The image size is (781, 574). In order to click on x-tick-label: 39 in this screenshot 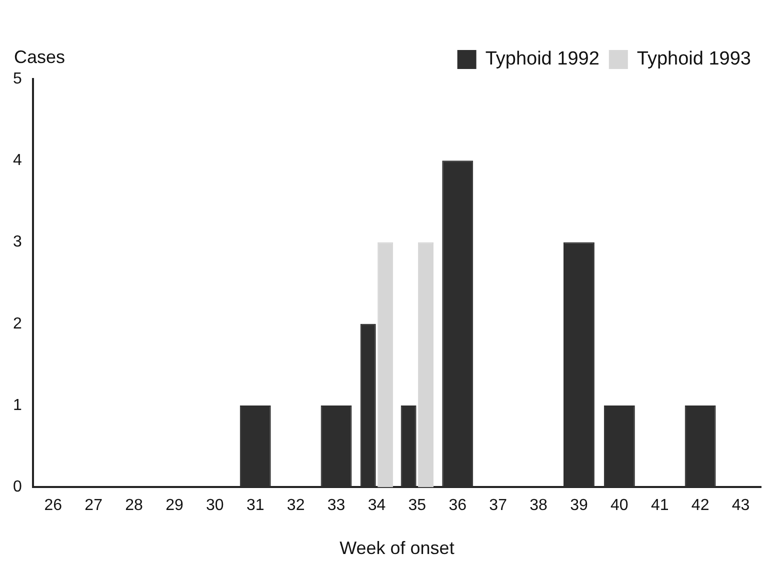, I will do `click(579, 505)`.